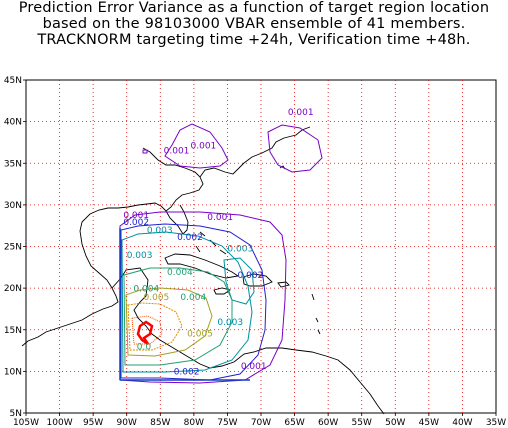  Describe the element at coordinates (13, 164) in the screenshot. I see `lat-tick-label: 35N` at that location.